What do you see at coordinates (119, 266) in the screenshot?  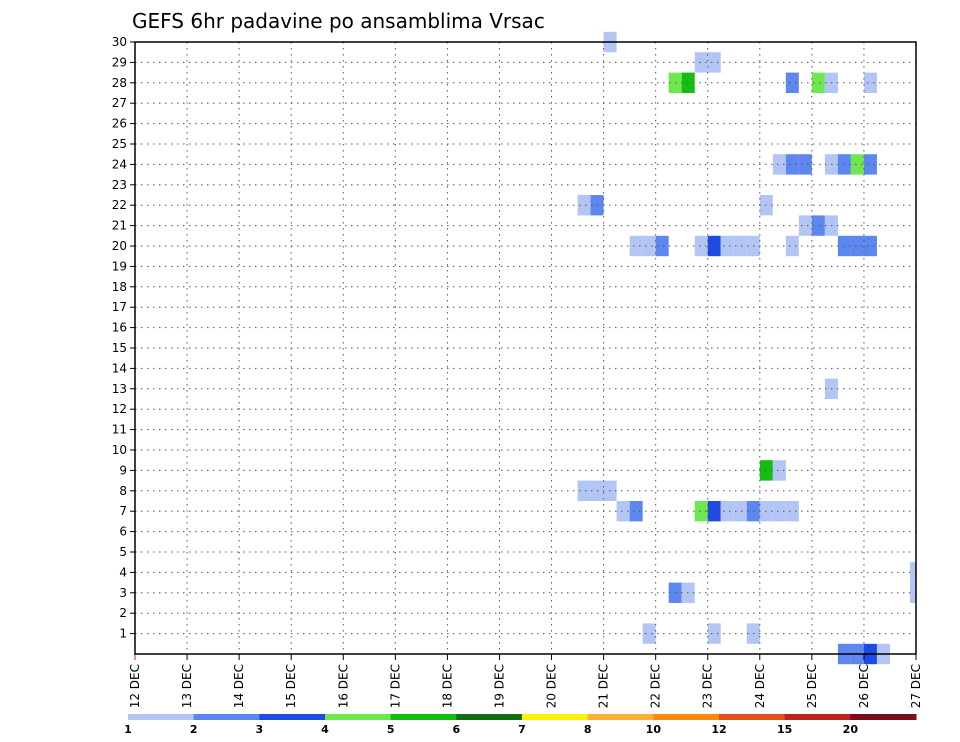 I see `ytick-label-19: 19` at bounding box center [119, 266].